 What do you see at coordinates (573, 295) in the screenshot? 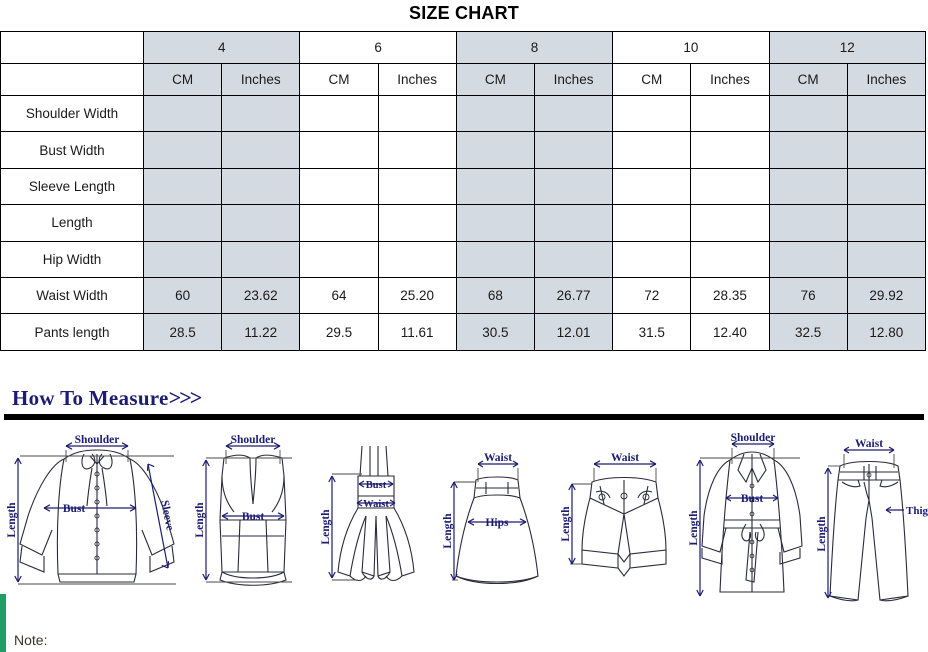
I see `cell: 26.77` at bounding box center [573, 295].